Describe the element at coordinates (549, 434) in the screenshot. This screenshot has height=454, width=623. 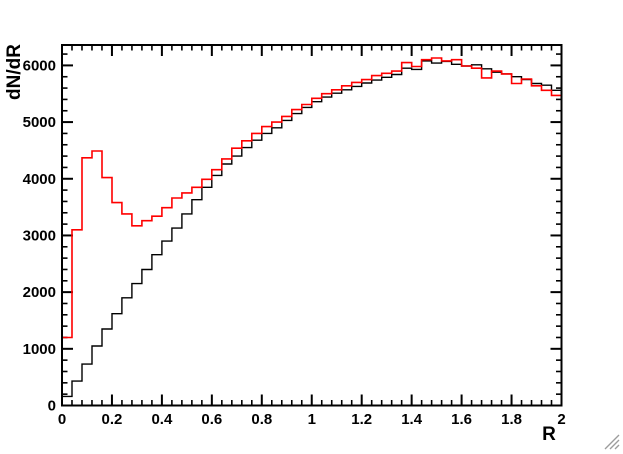
I see `x-axis-title: R` at that location.